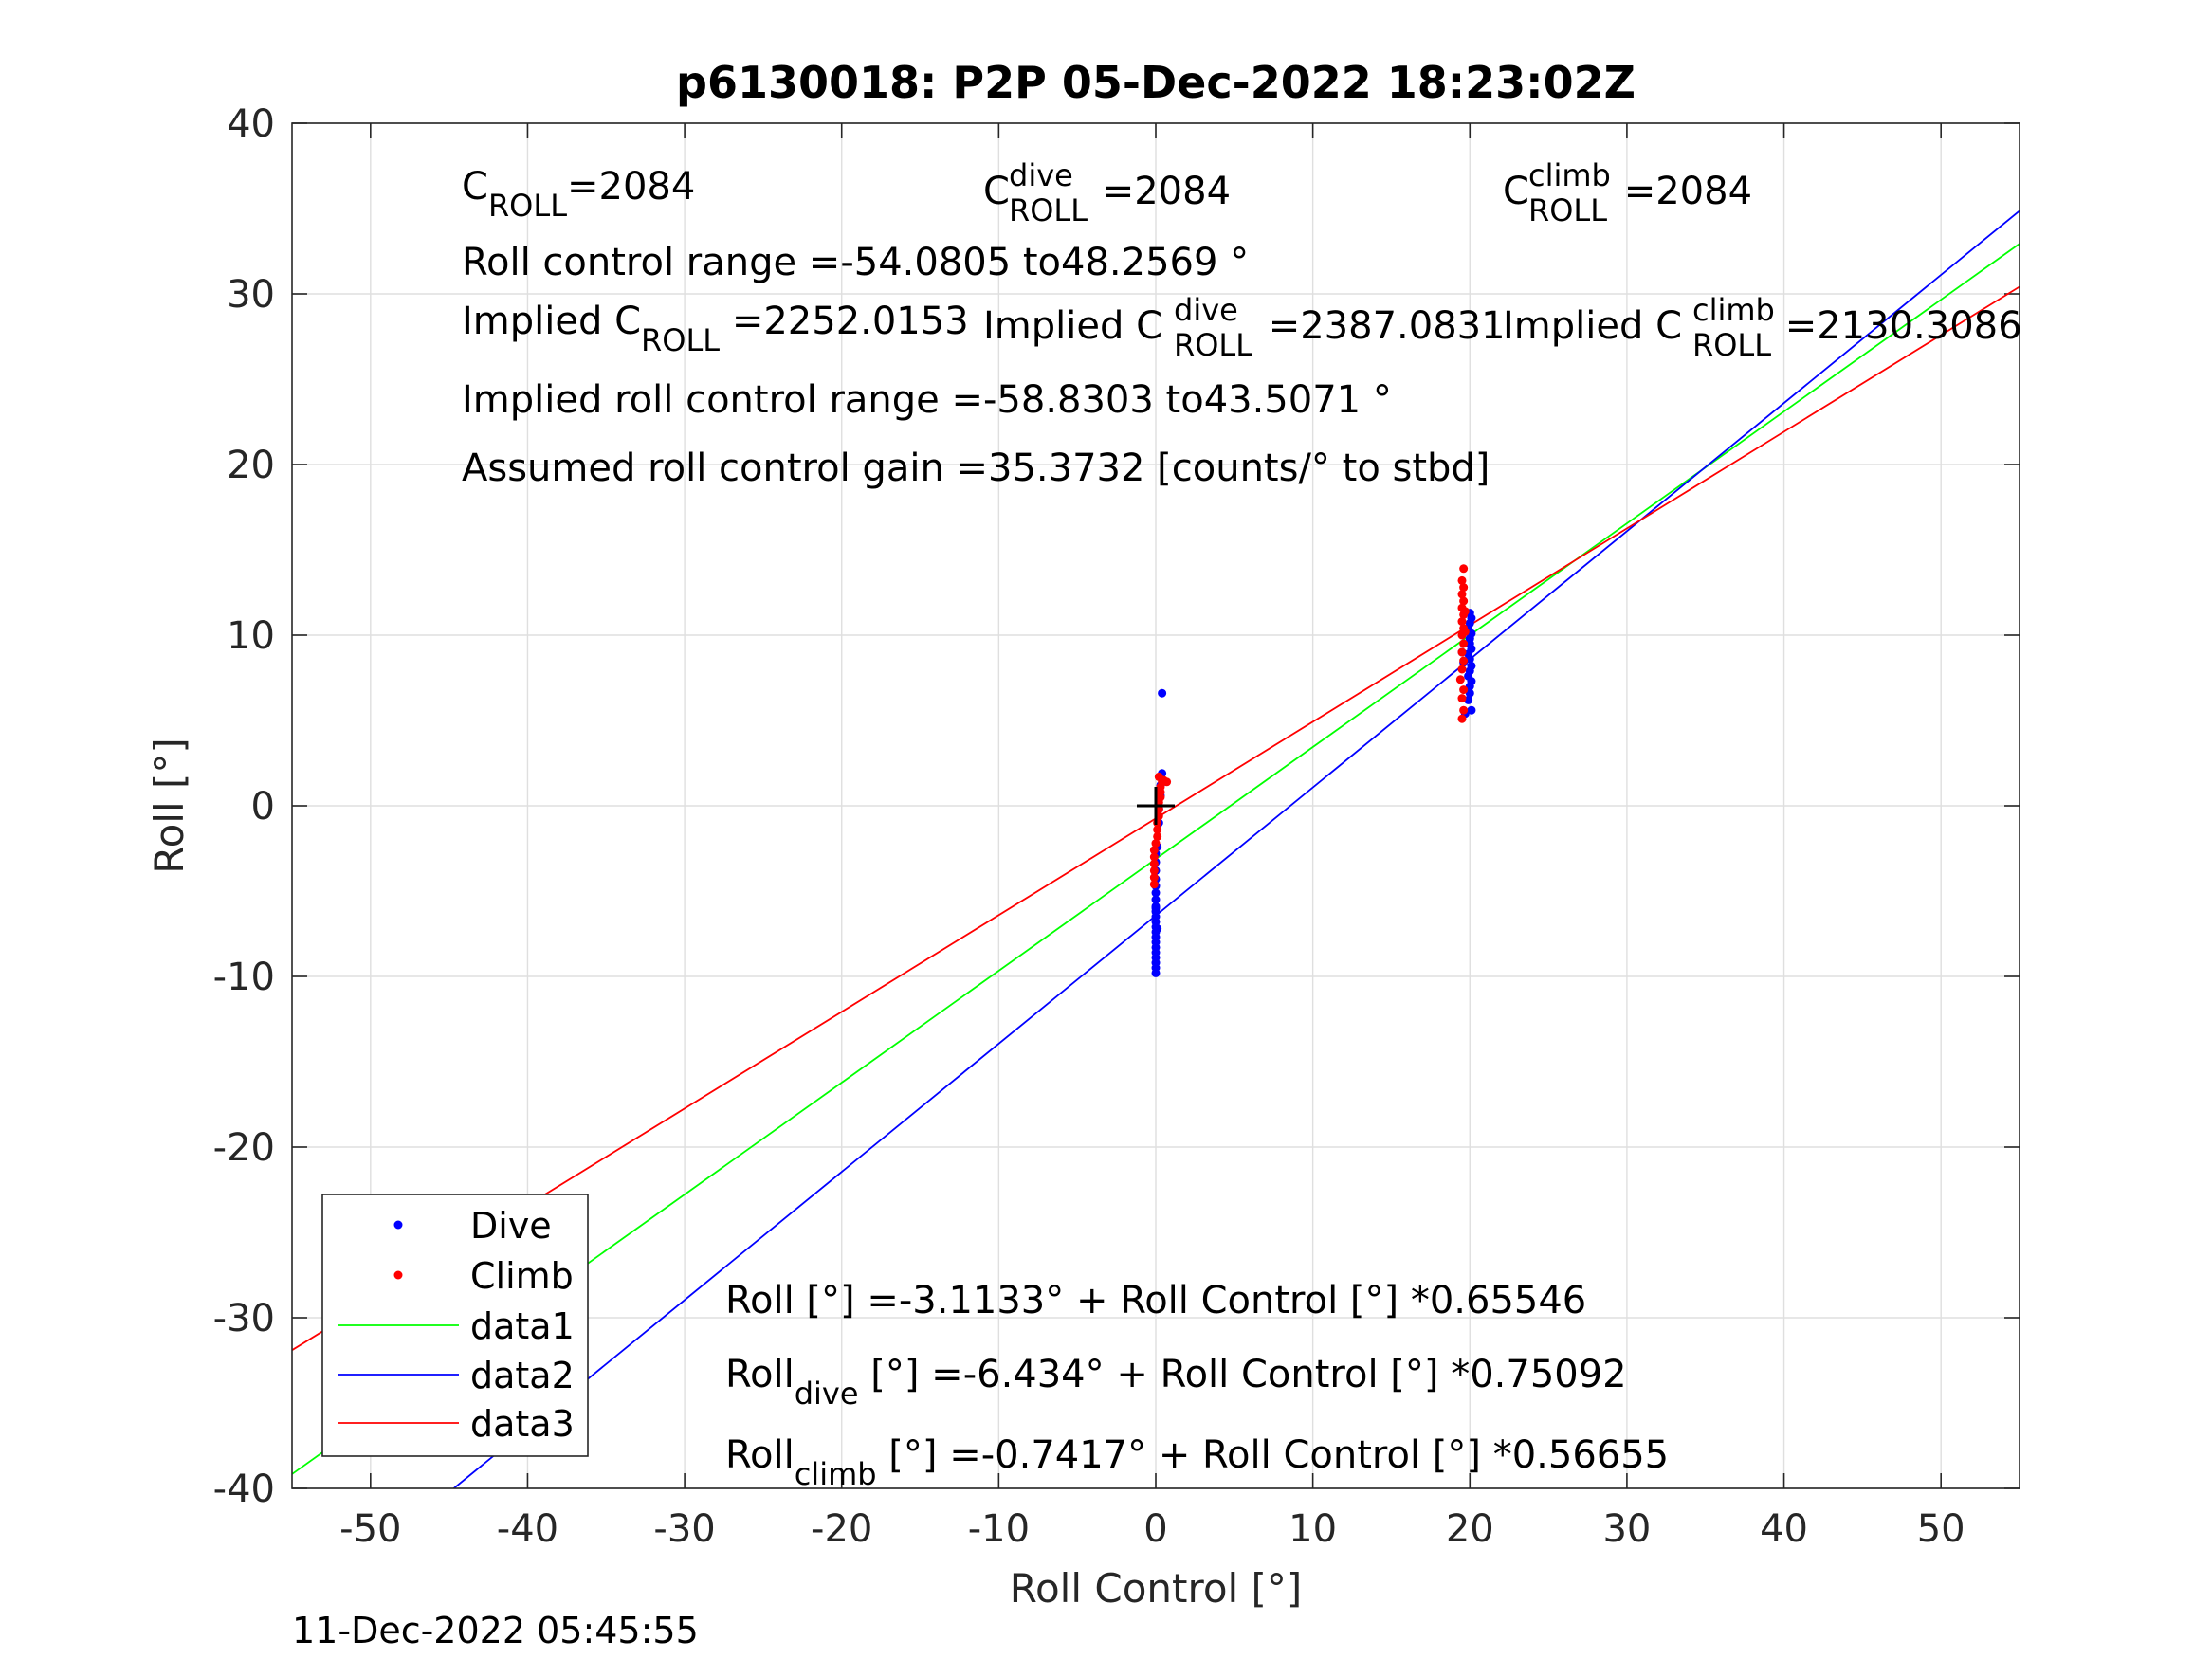  What do you see at coordinates (169, 805) in the screenshot?
I see `y-axis-label: Roll [°]` at bounding box center [169, 805].